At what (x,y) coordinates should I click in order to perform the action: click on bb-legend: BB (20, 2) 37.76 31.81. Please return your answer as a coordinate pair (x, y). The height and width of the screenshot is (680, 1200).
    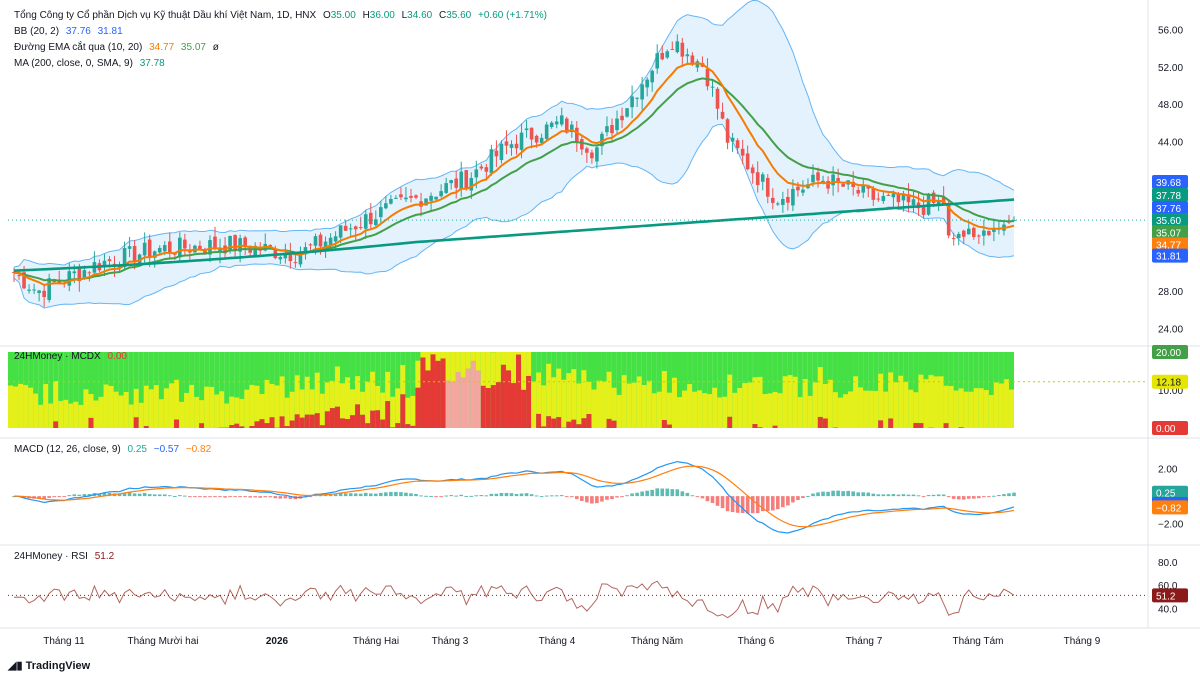
    Looking at the image, I should click on (70, 31).